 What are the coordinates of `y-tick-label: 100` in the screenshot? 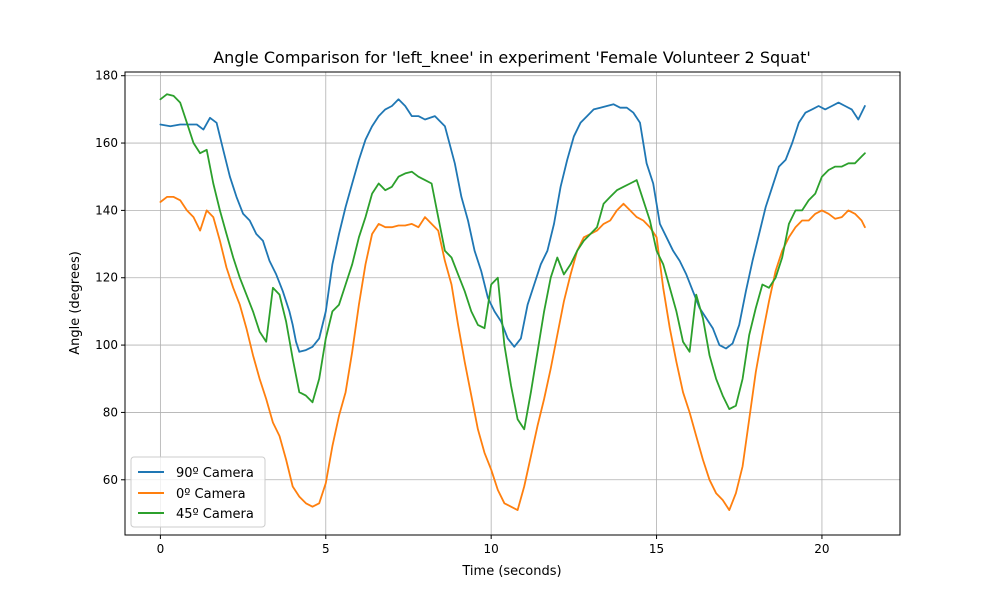 It's located at (106, 345).